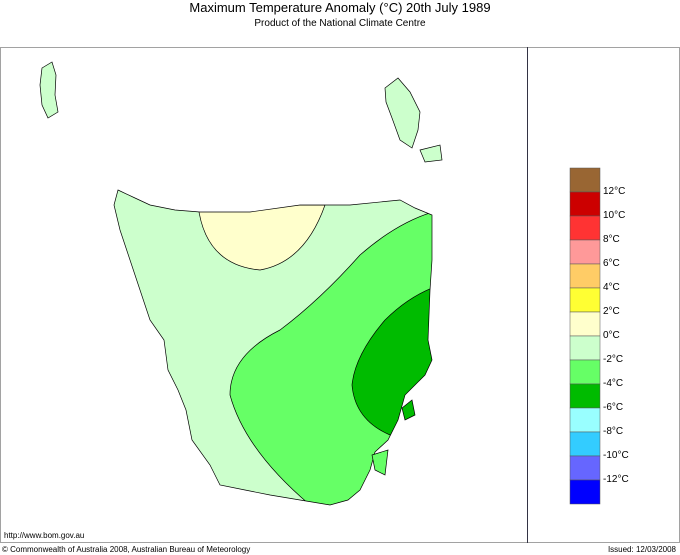 This screenshot has width=680, height=555. Describe the element at coordinates (408, 410) in the screenshot. I see `maria-island` at that location.